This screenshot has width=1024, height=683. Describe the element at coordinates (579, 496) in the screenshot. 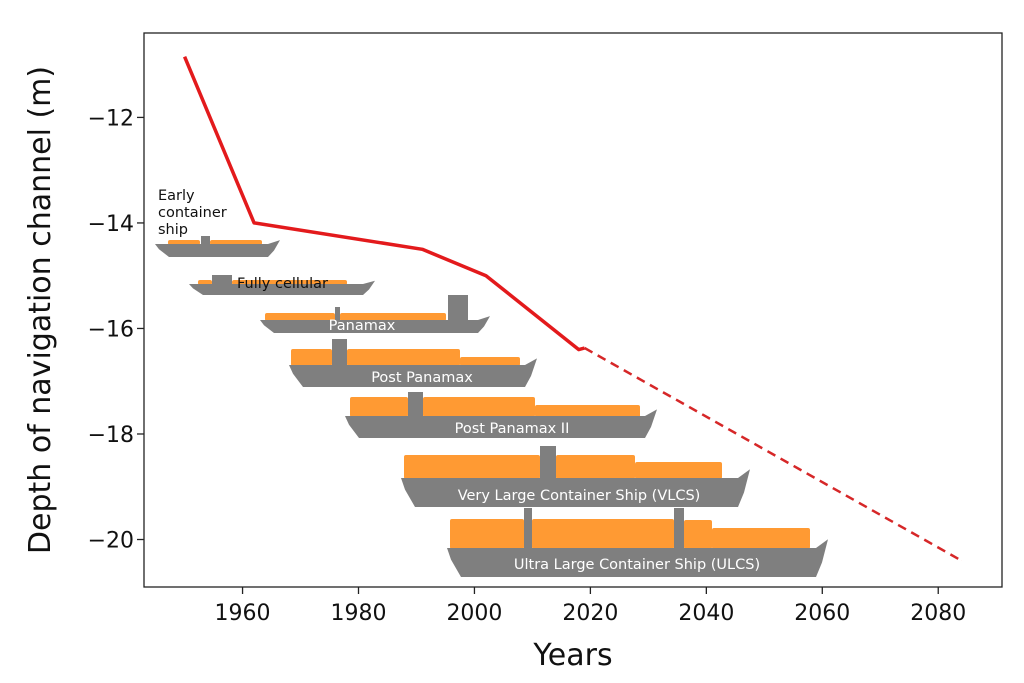

I see `ship-label: Very Large Container Ship (VLCS)` at that location.